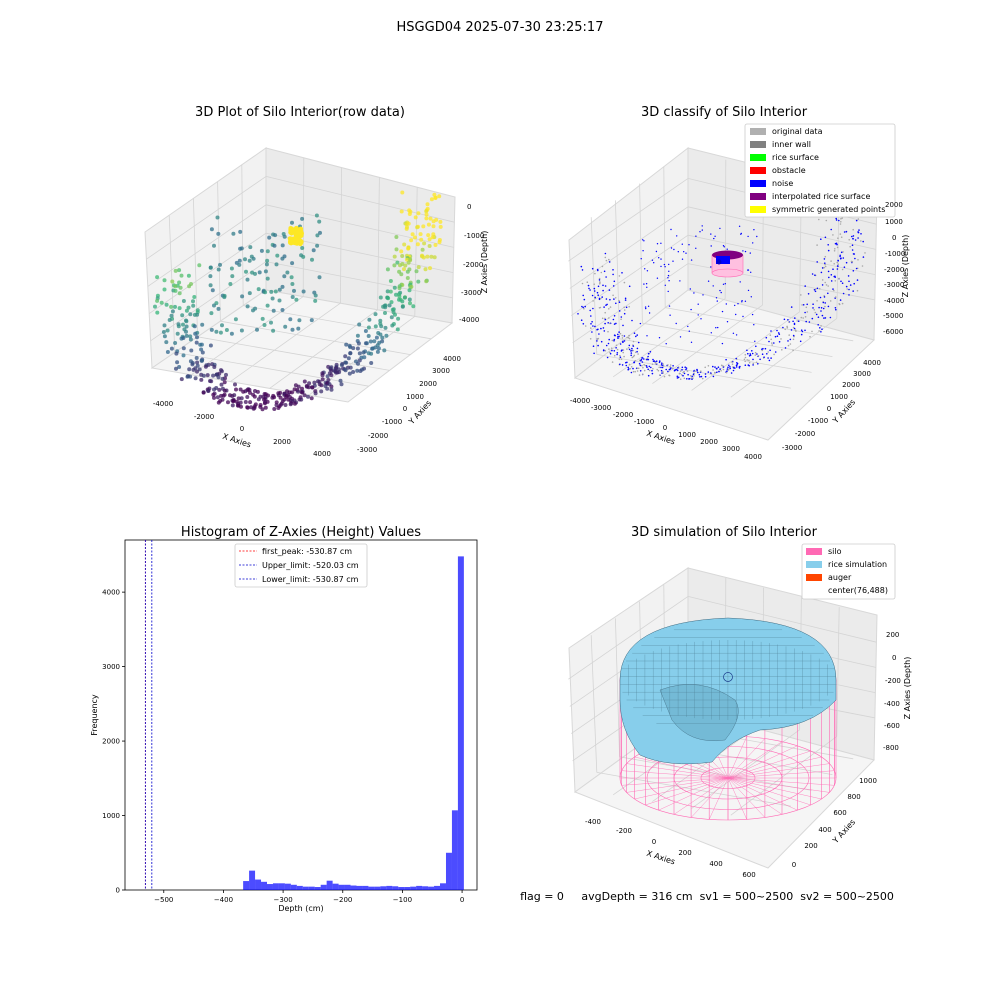 The height and width of the screenshot is (1000, 1000). I want to click on legend-label: symmetric generated points, so click(828, 209).